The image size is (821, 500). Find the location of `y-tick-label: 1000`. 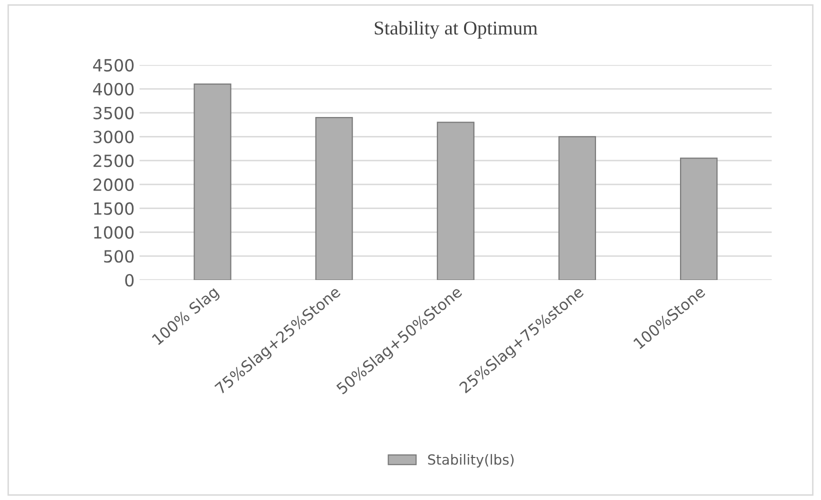

y-tick-label: 1000 is located at coordinates (114, 232).